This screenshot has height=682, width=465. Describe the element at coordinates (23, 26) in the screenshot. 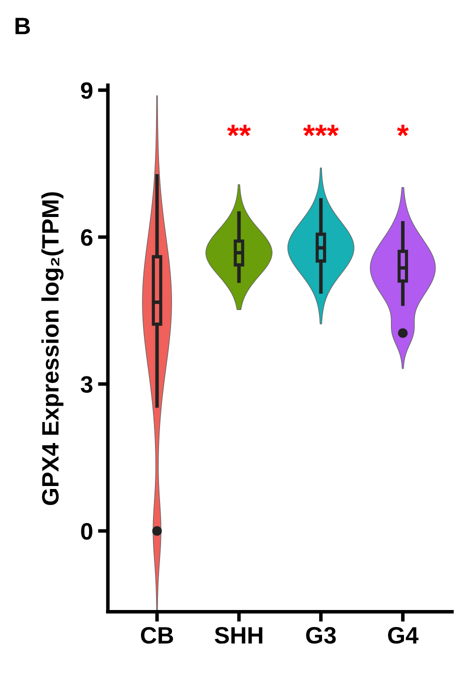

I see `text: B` at that location.